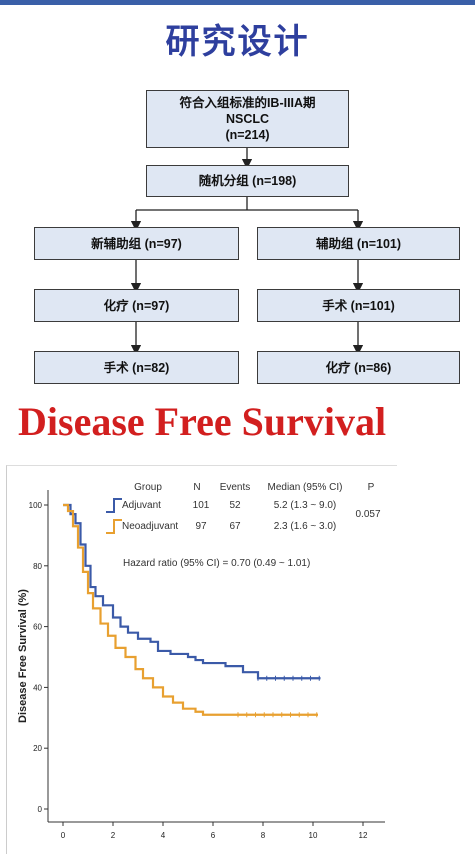 The image size is (475, 854). What do you see at coordinates (202, 421) in the screenshot?
I see `dfs-title: Disease Free Survival` at bounding box center [202, 421].